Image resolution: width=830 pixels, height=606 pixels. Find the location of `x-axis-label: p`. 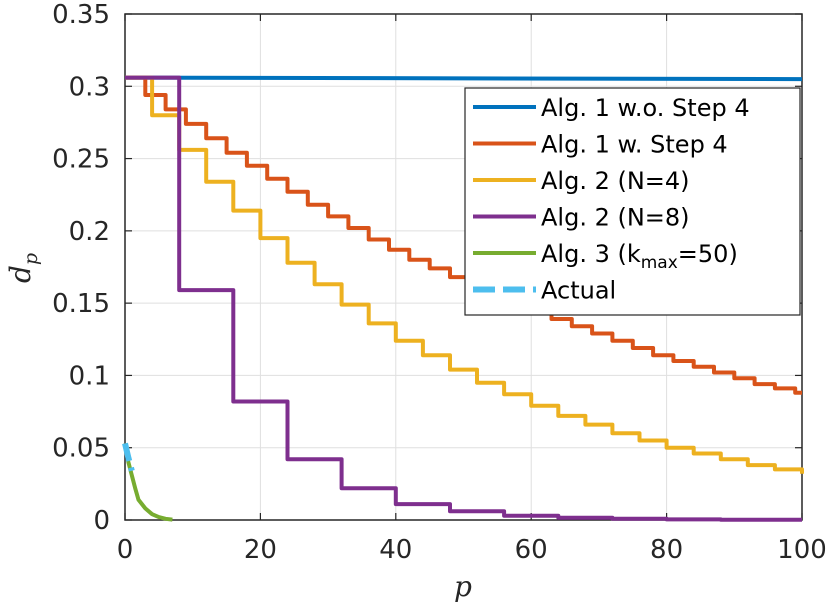

x-axis-label: p is located at coordinates (463, 586).